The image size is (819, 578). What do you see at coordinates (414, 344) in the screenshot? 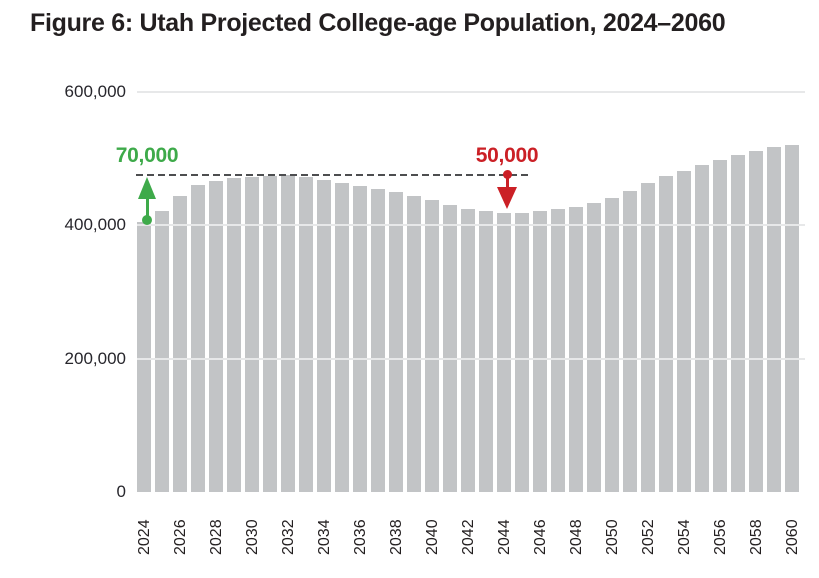
I see `bar-2039` at bounding box center [414, 344].